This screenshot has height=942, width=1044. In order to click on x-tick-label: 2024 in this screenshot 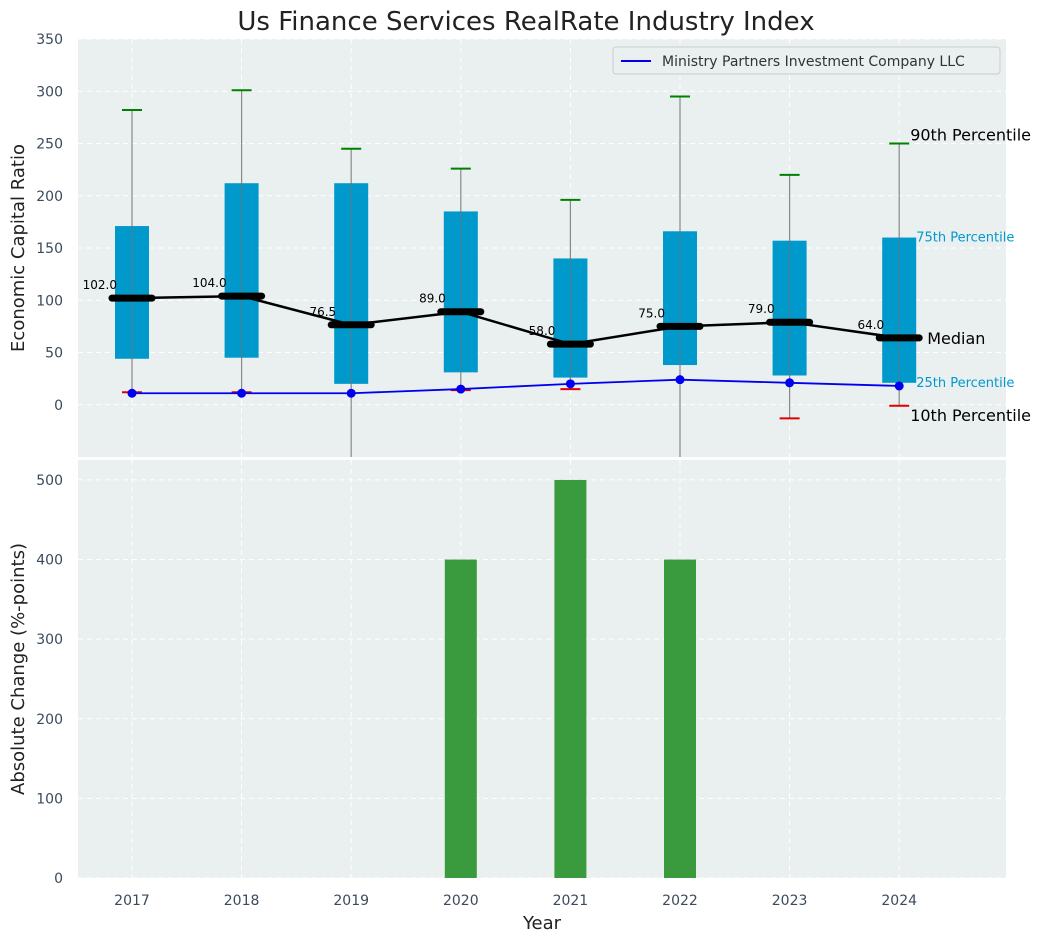, I will do `click(899, 901)`.